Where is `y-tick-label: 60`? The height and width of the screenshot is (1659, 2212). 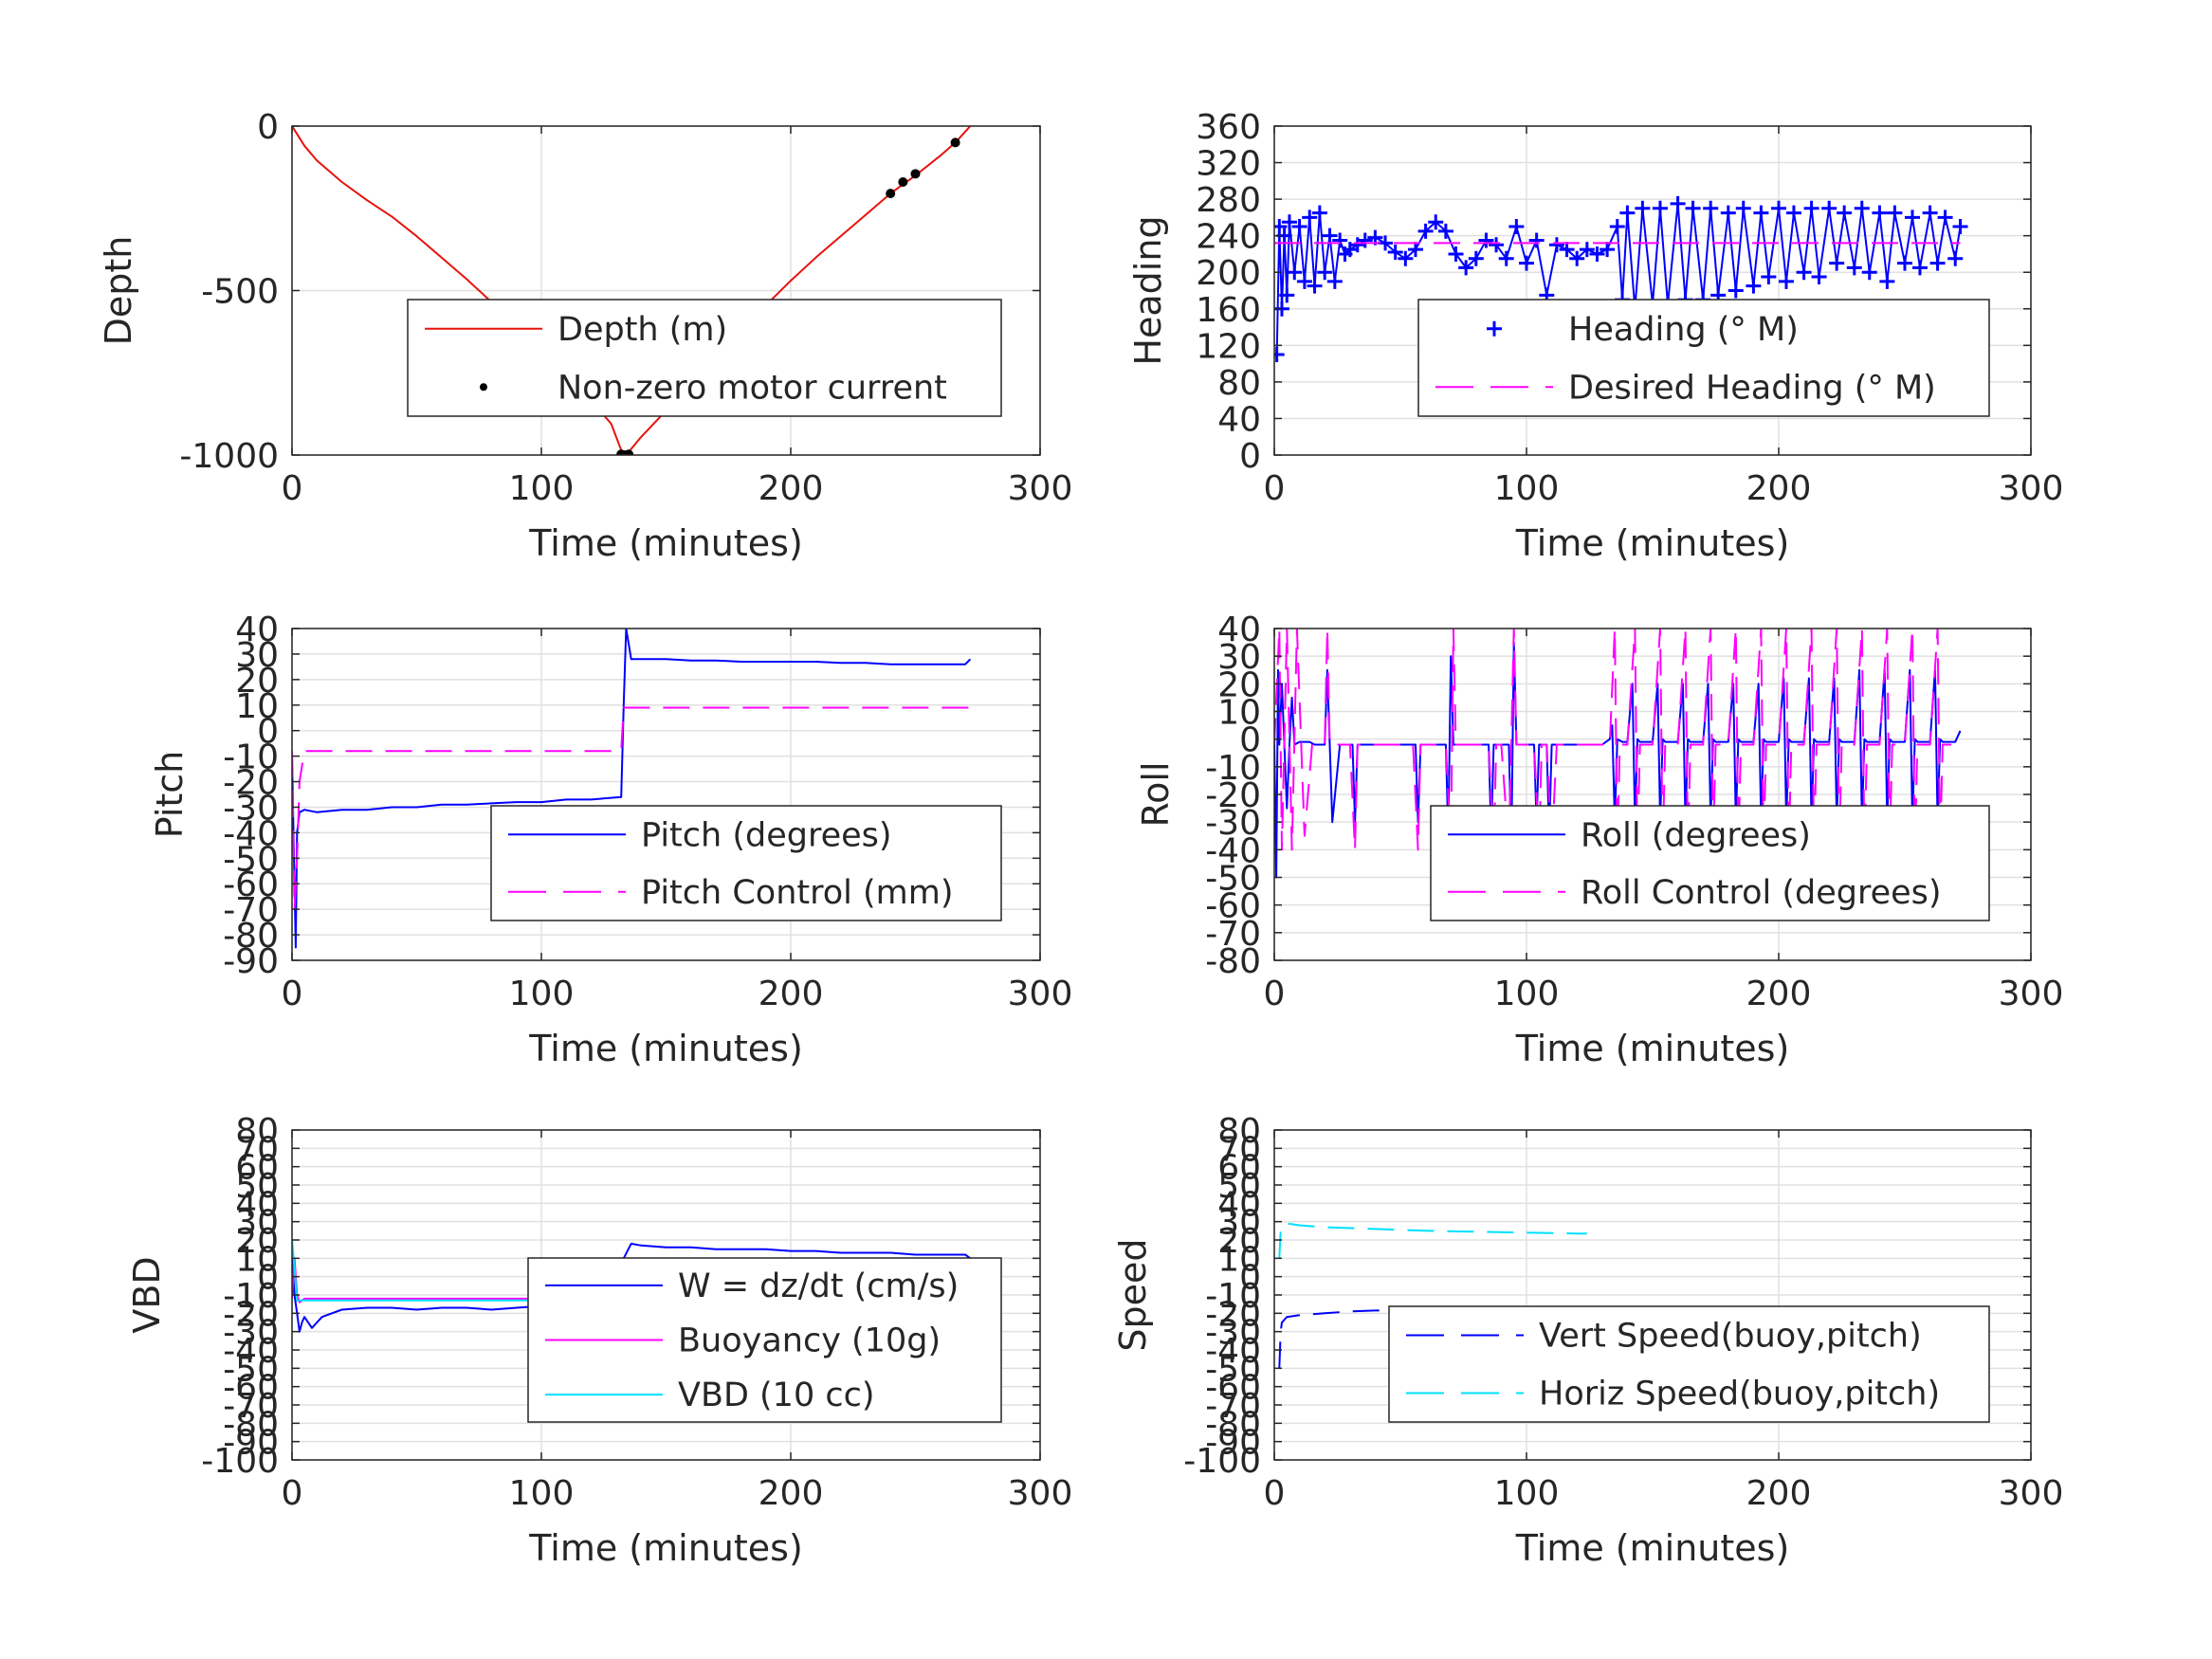
y-tick-label: 60 is located at coordinates (257, 1168).